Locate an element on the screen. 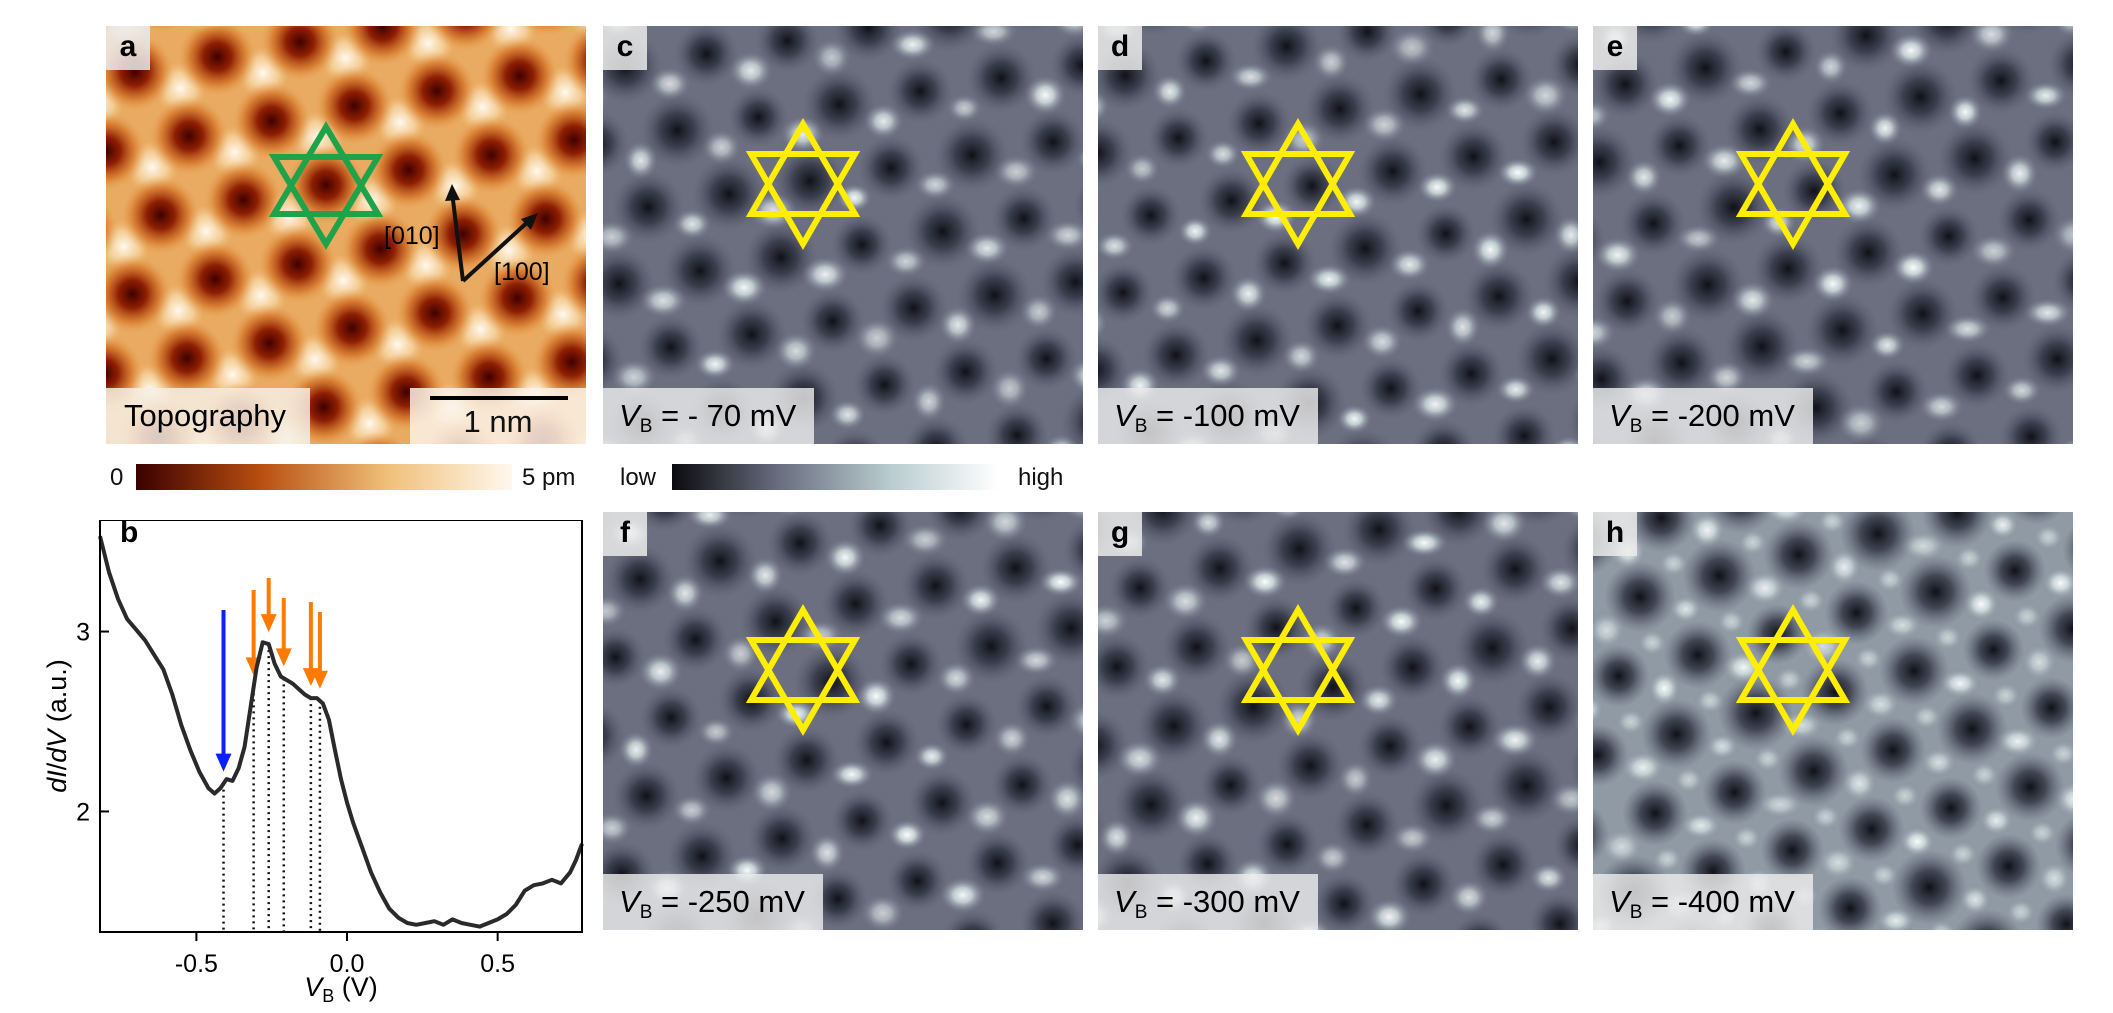 The width and height of the screenshot is (2113, 1013). didv-colorbar-max: high is located at coordinates (1041, 477).